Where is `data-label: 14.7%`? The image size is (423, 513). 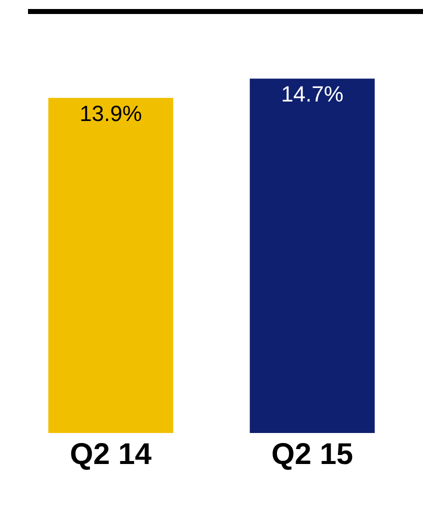
data-label: 14.7% is located at coordinates (312, 94).